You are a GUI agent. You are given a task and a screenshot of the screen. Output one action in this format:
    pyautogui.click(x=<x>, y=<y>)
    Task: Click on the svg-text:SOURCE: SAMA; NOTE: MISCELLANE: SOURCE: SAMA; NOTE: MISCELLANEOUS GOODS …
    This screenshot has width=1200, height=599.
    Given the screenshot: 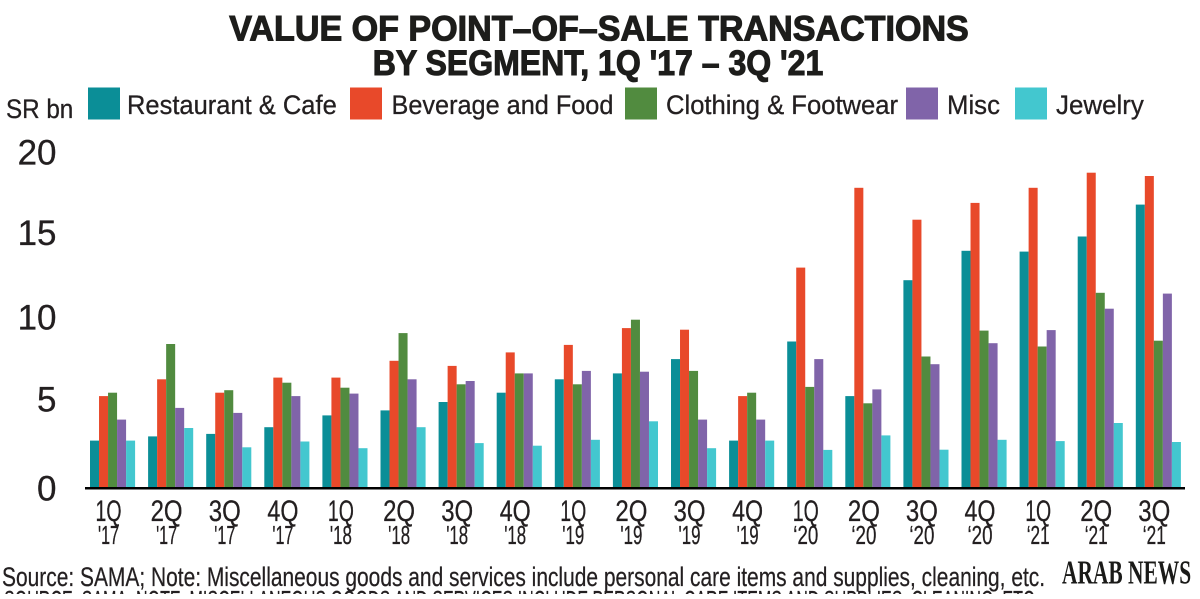 What is the action you would take?
    pyautogui.click(x=521, y=589)
    